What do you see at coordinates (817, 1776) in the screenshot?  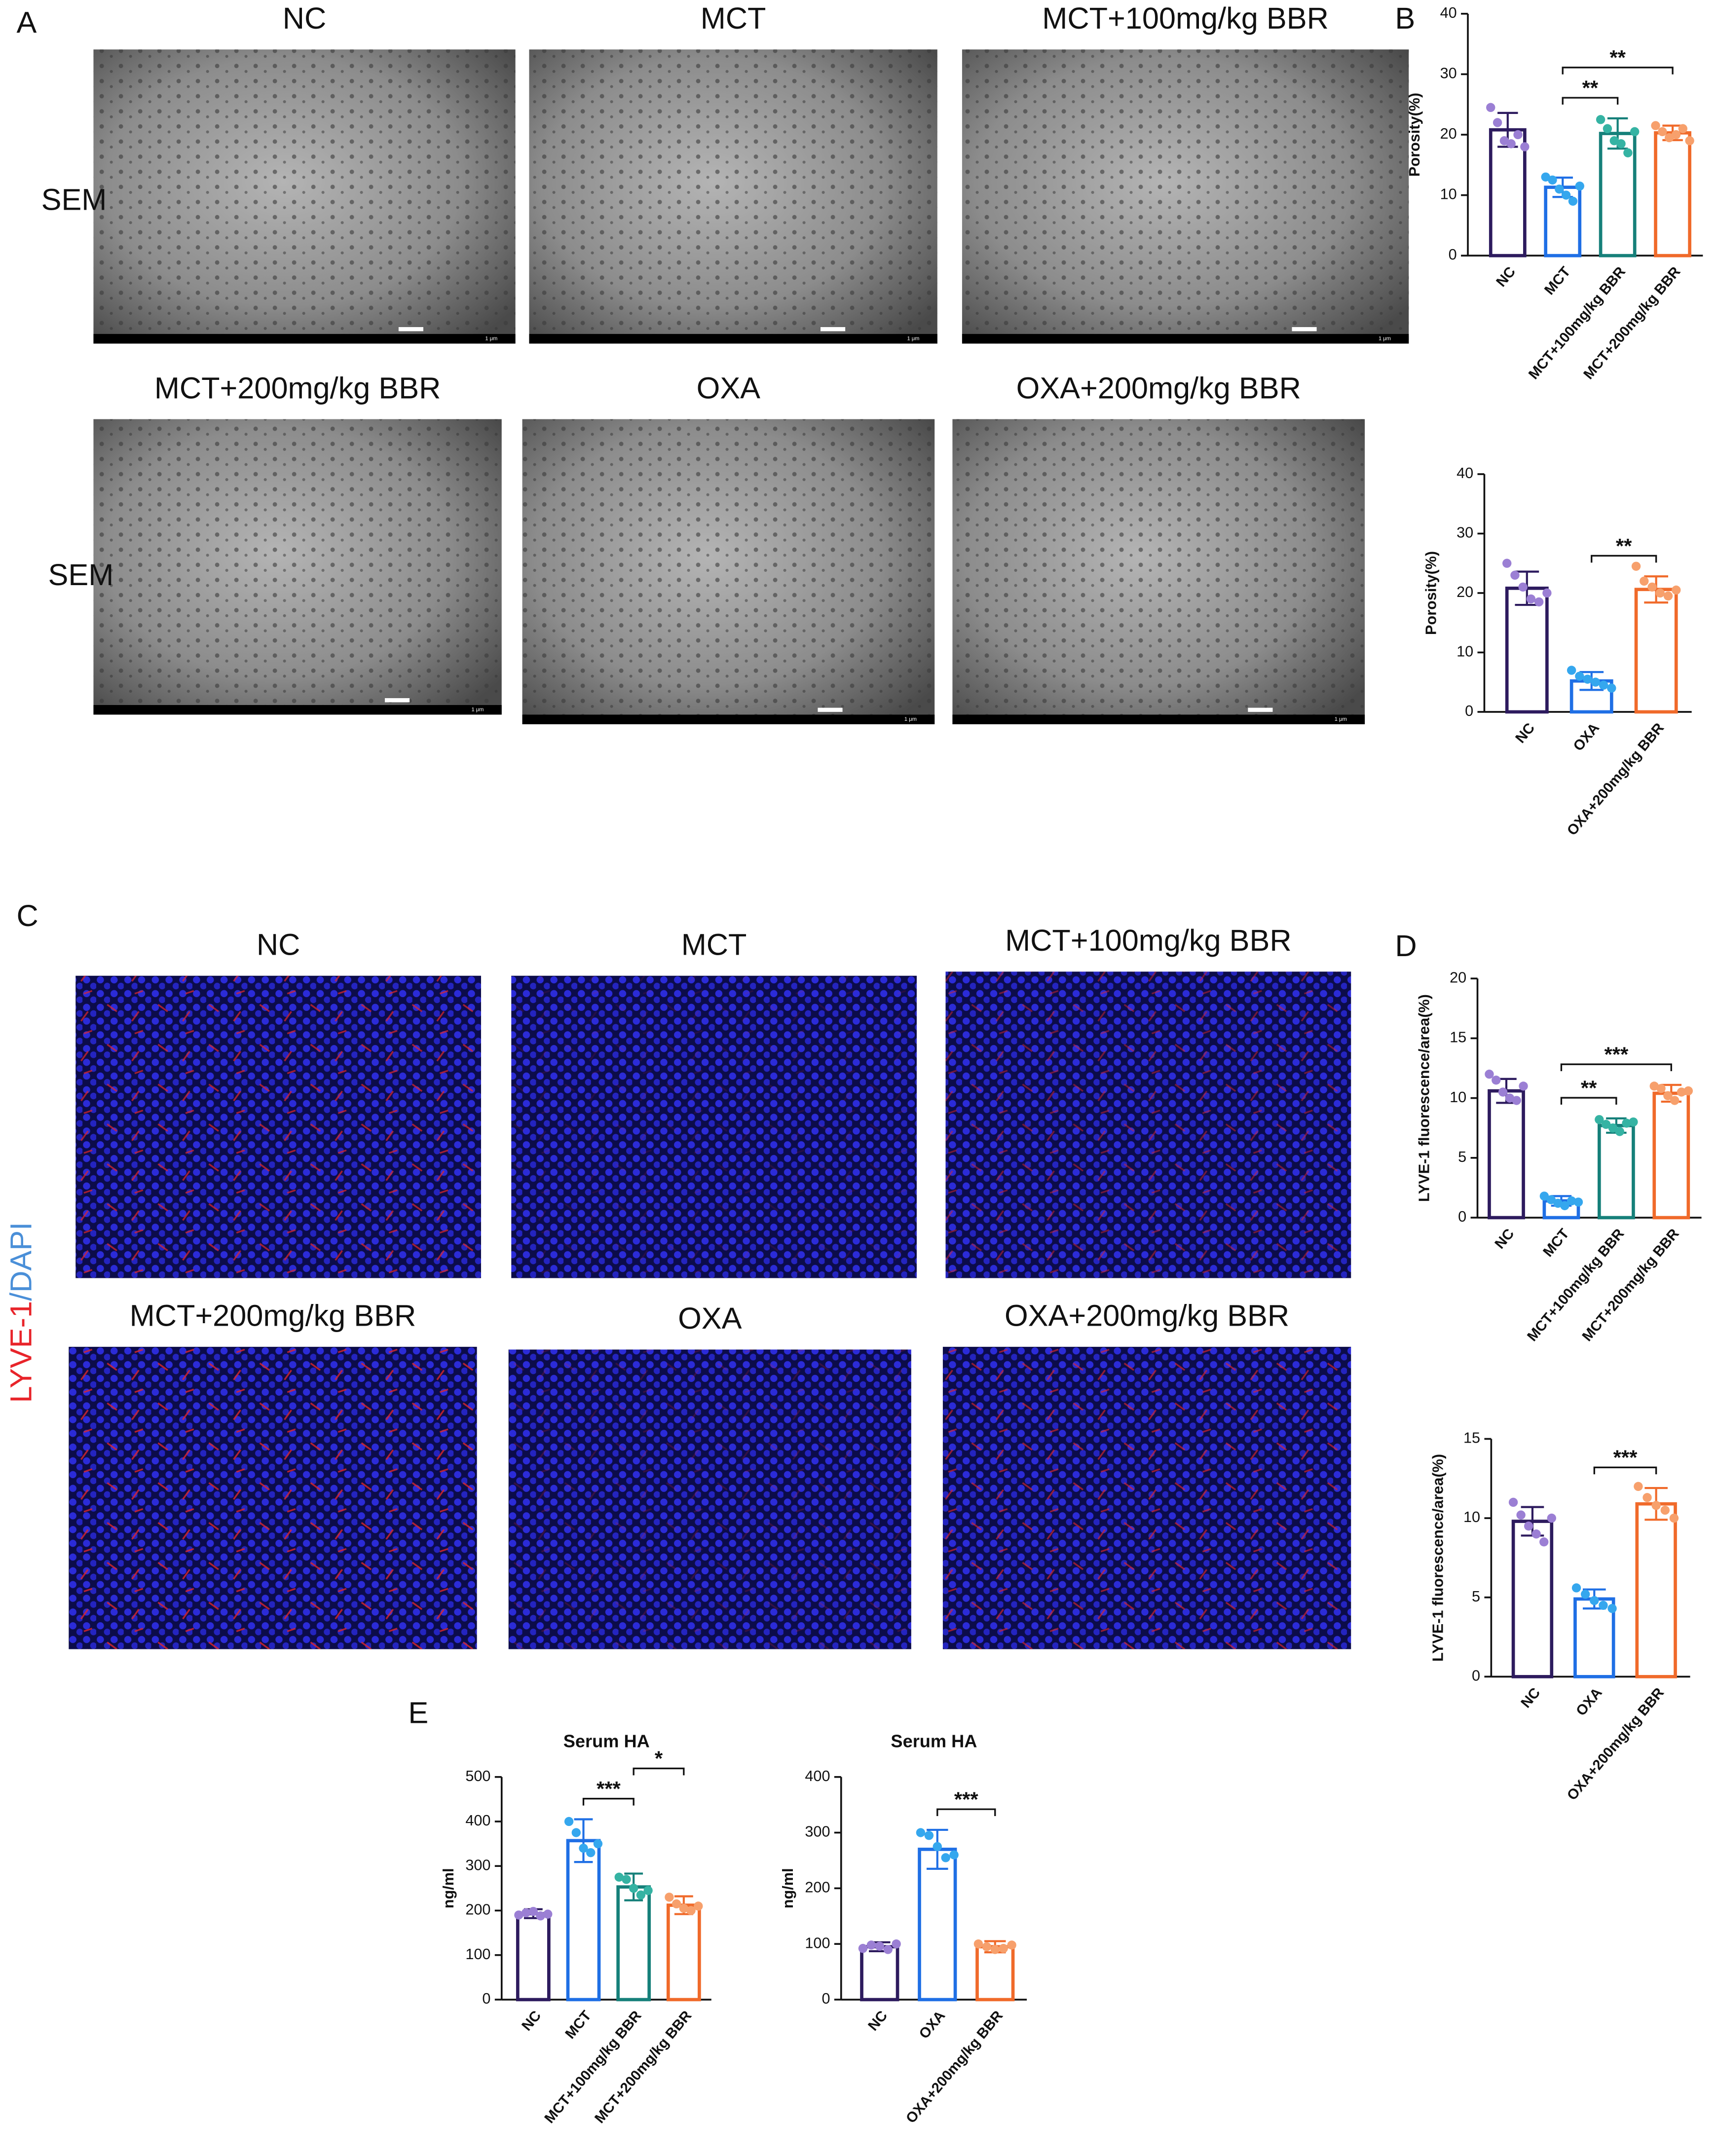 I see `y-tick-label: 400` at bounding box center [817, 1776].